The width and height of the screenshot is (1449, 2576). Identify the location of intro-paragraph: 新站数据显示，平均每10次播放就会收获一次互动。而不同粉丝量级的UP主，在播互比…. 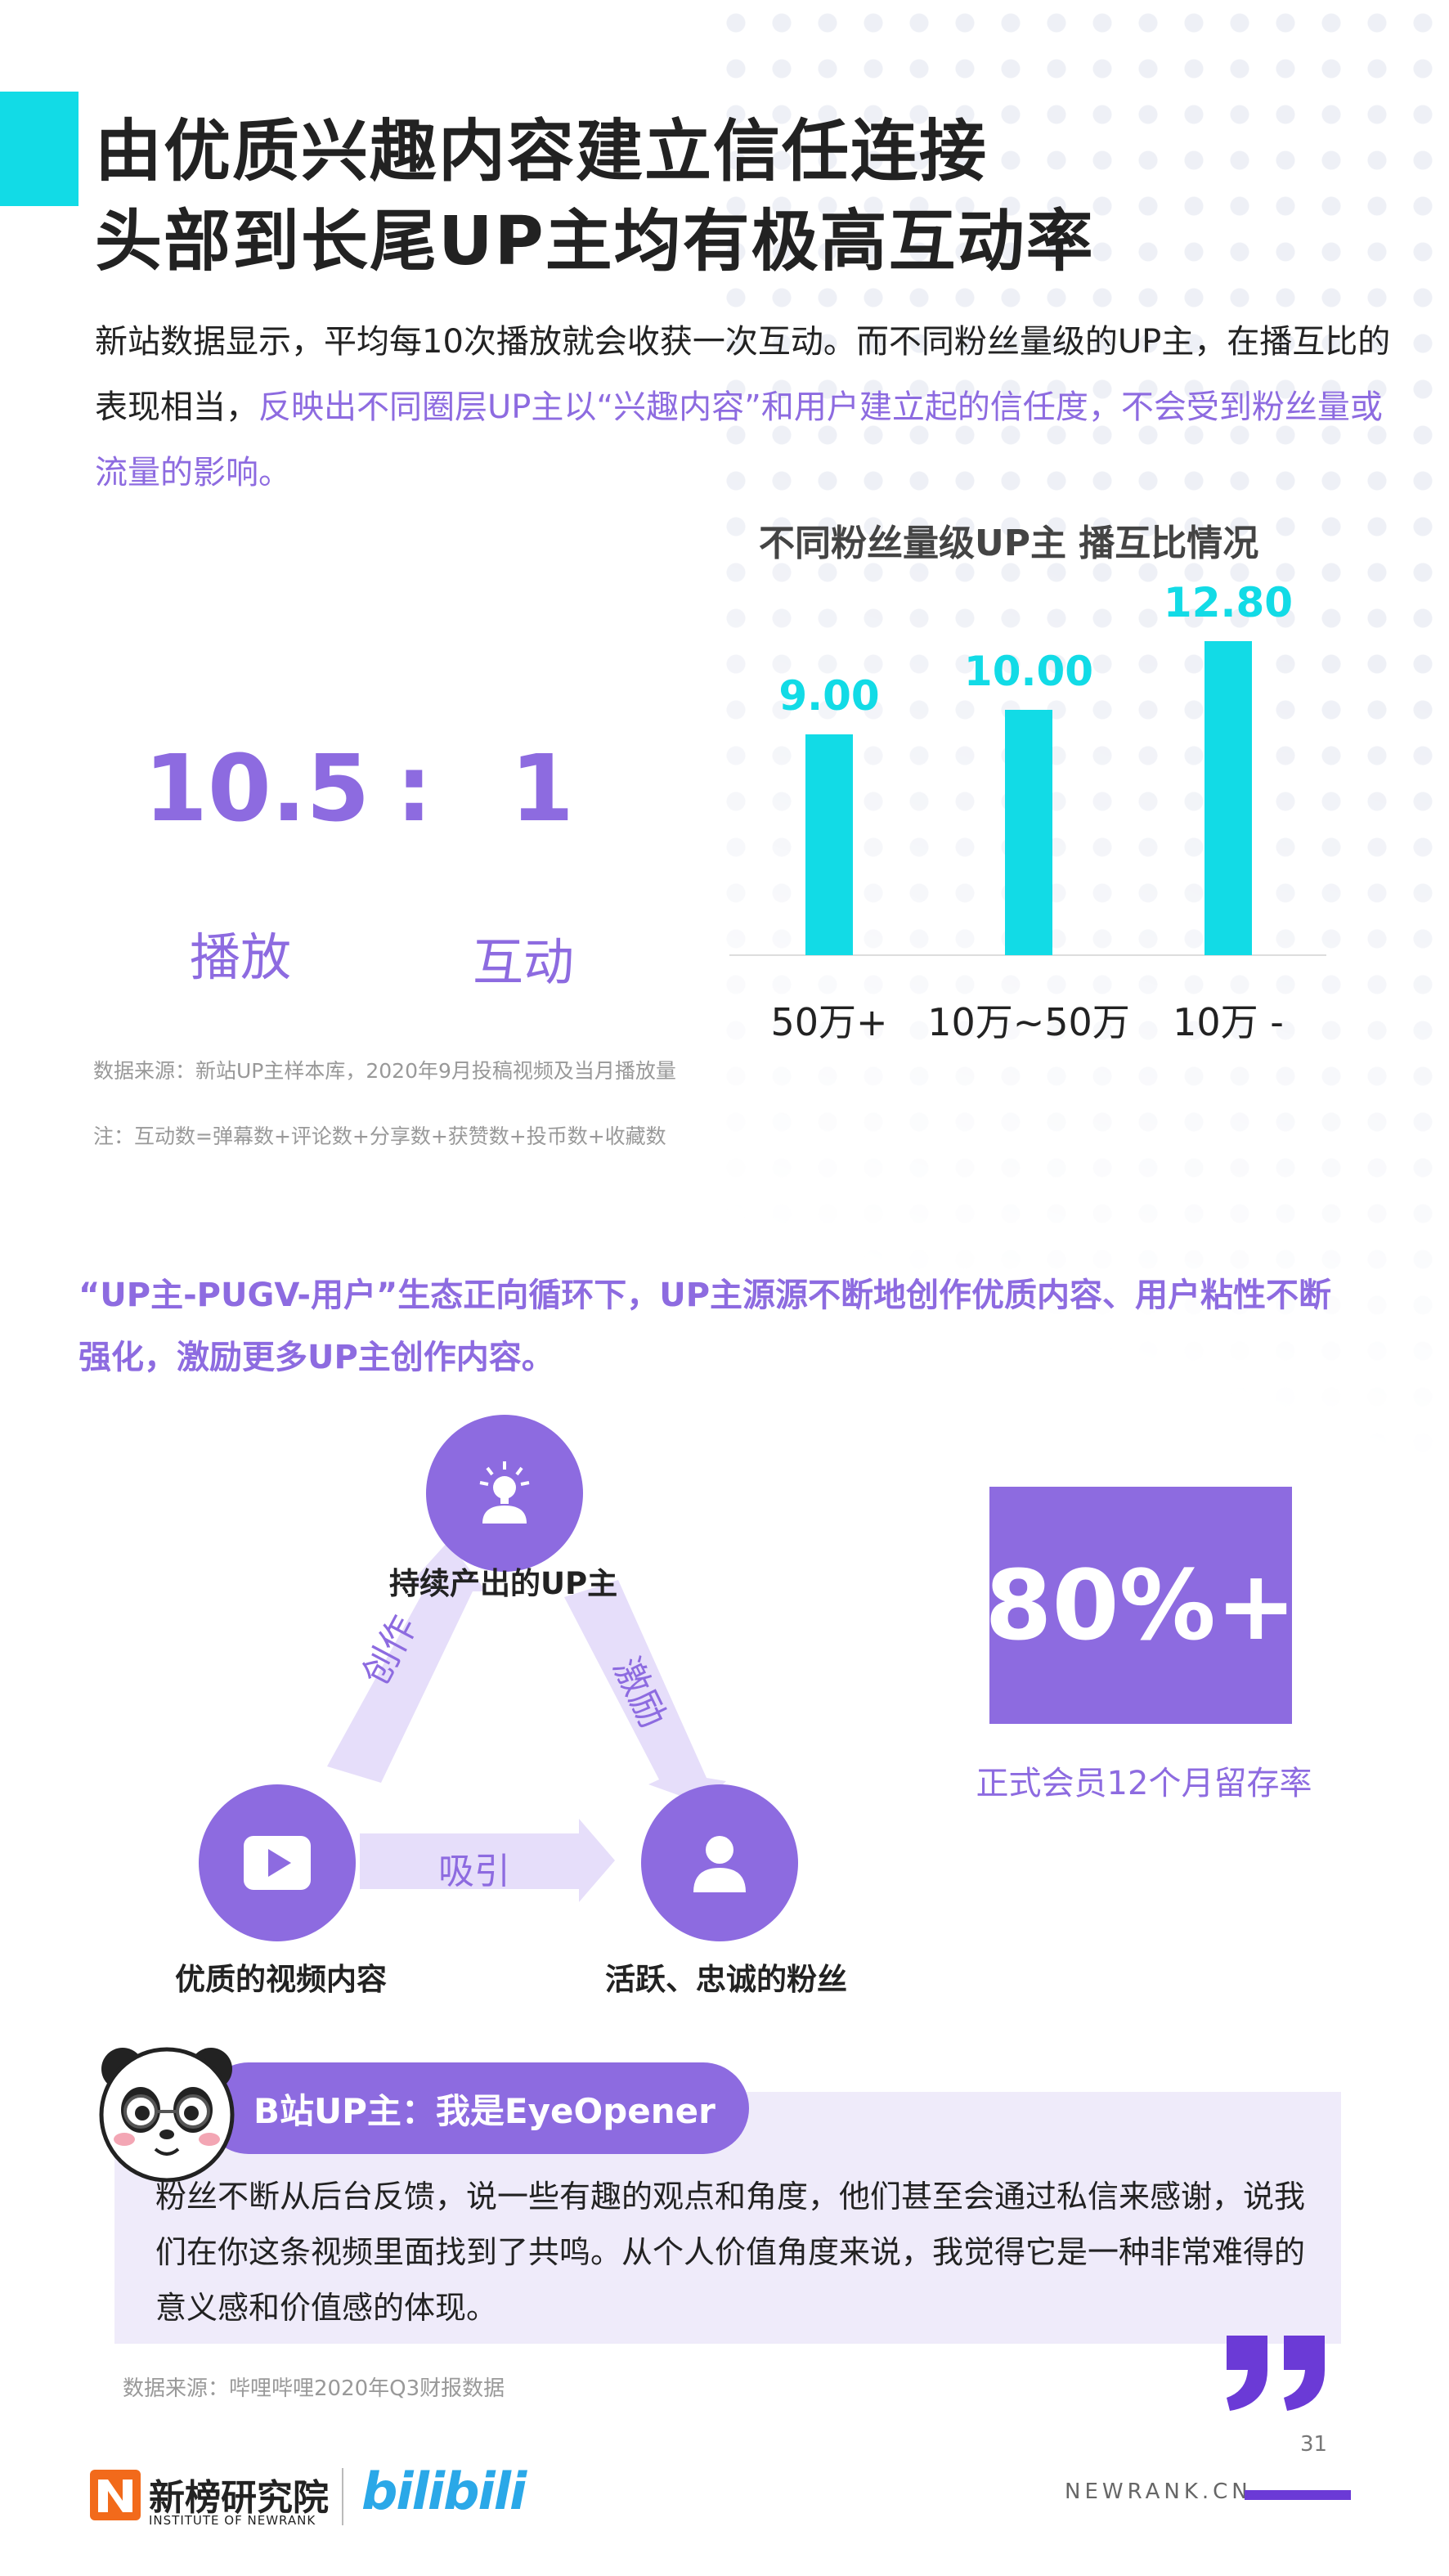
(749, 407).